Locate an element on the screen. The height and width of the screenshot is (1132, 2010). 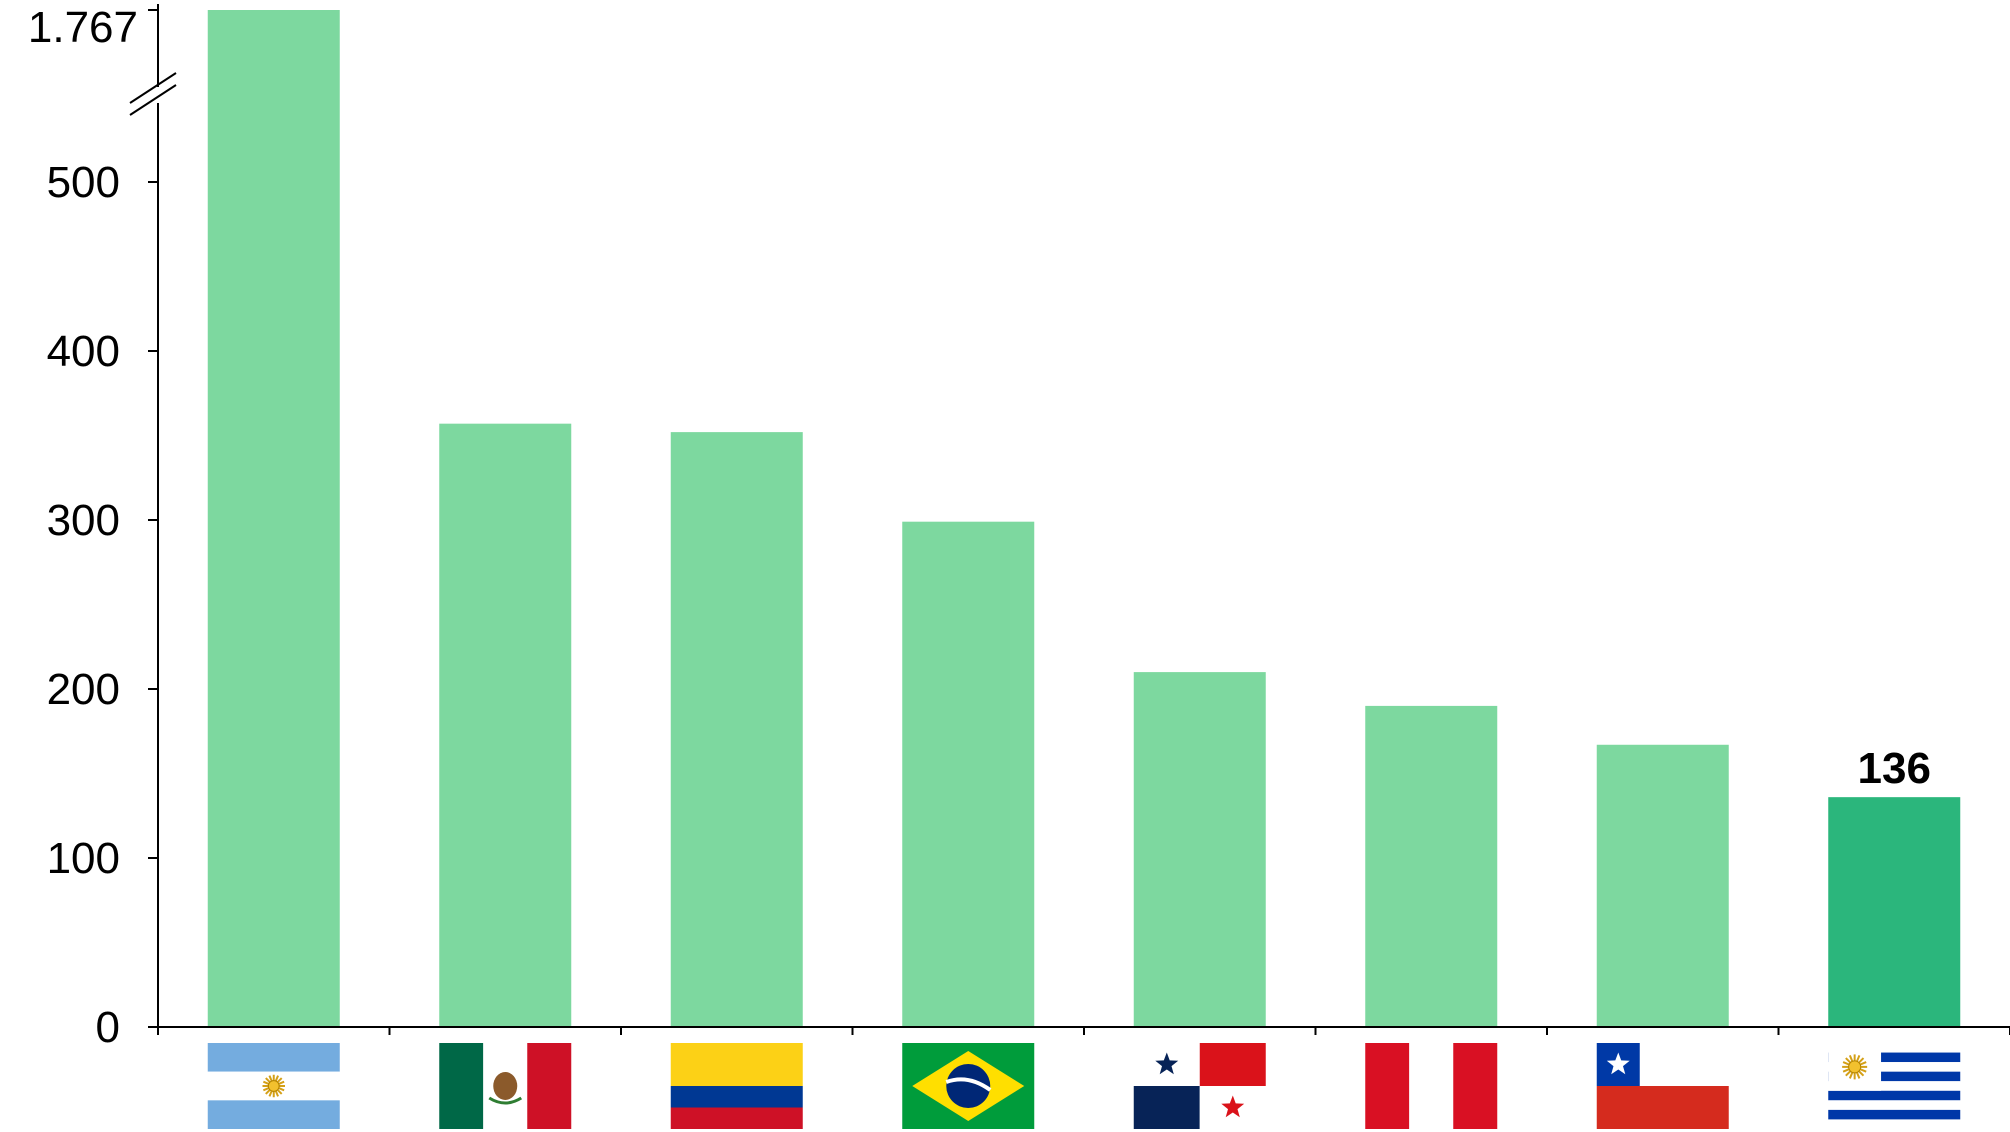
bar-peru is located at coordinates (1431, 866).